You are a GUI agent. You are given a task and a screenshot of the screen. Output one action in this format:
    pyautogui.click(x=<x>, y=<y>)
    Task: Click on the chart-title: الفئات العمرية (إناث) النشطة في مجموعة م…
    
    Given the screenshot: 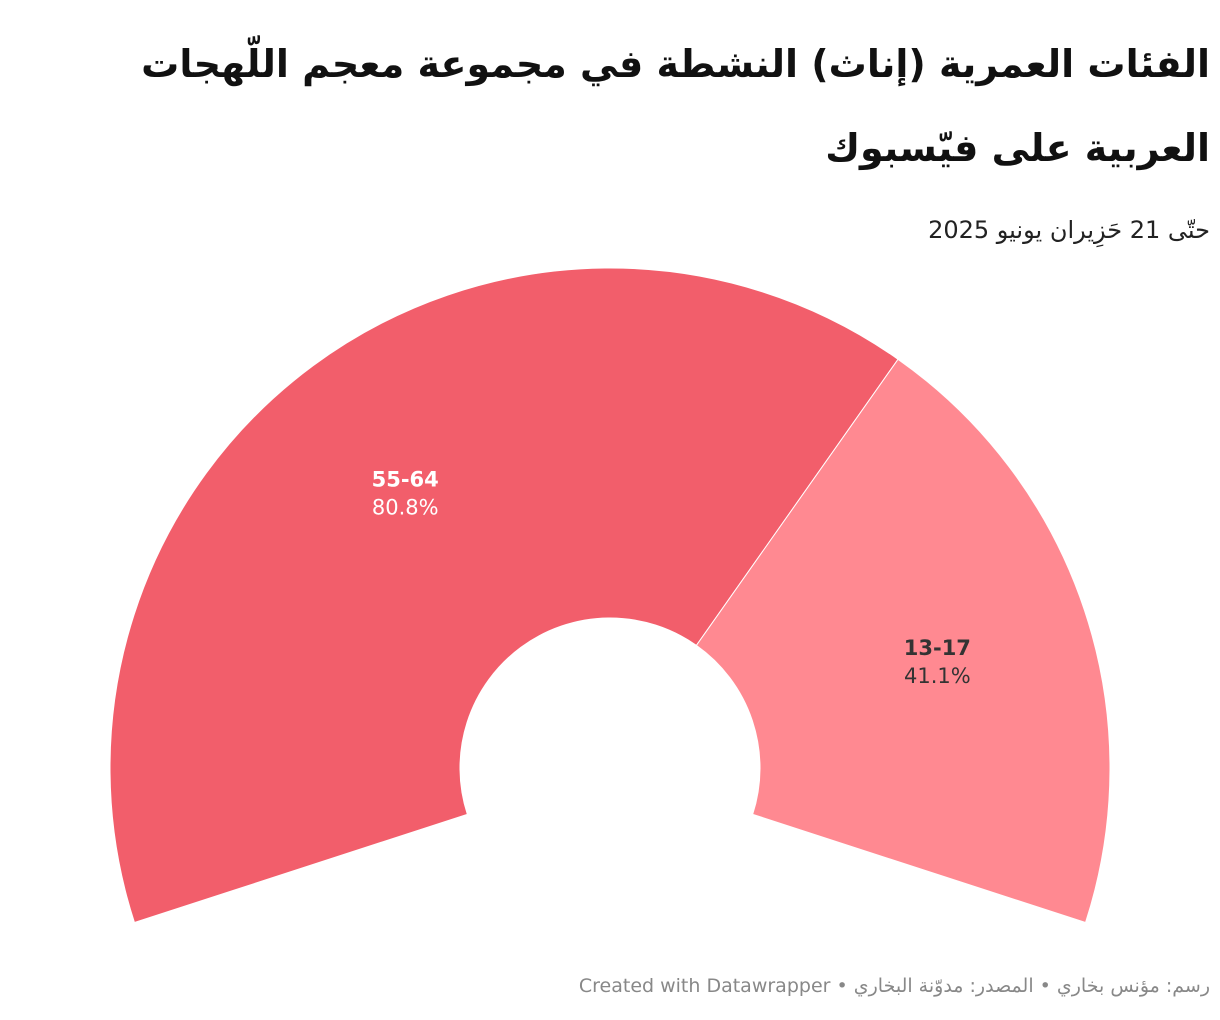 What is the action you would take?
    pyautogui.click(x=675, y=106)
    